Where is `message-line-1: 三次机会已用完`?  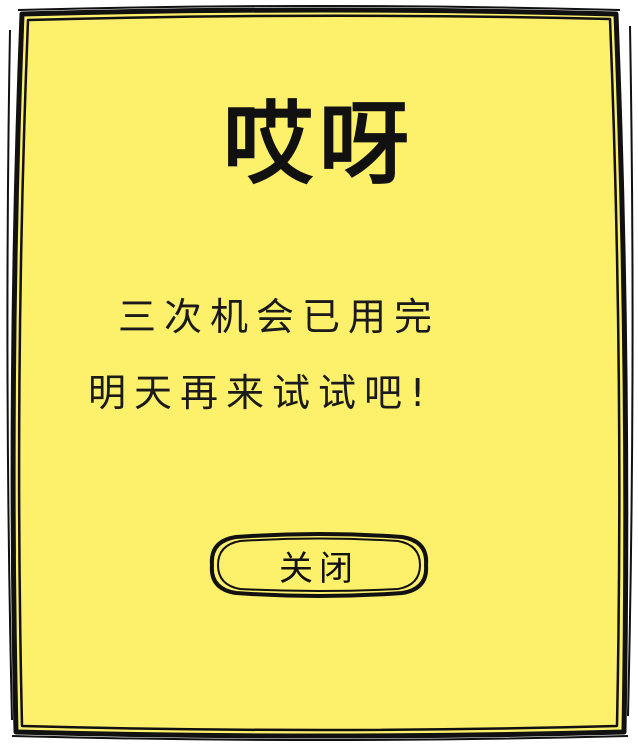 message-line-1: 三次机会已用完 is located at coordinates (279, 317).